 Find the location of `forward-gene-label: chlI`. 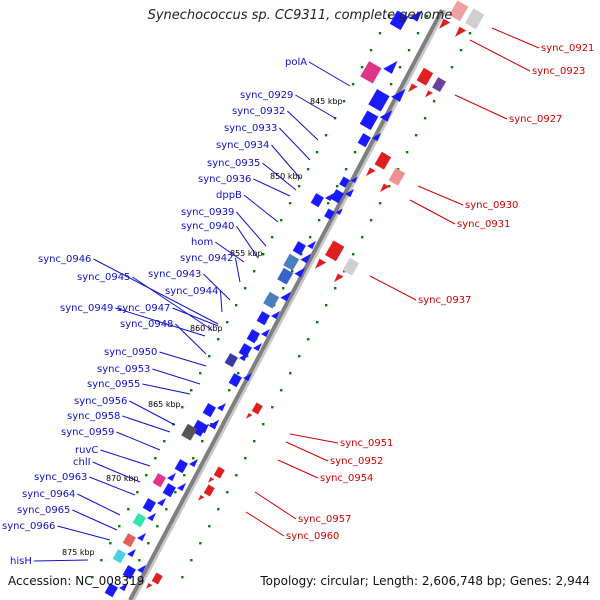

forward-gene-label: chlI is located at coordinates (82, 462).